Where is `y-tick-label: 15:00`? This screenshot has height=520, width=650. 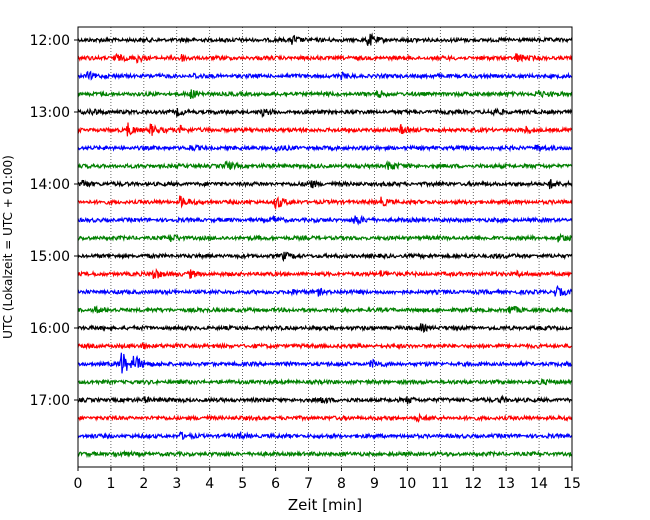
y-tick-label: 15:00 is located at coordinates (50, 257).